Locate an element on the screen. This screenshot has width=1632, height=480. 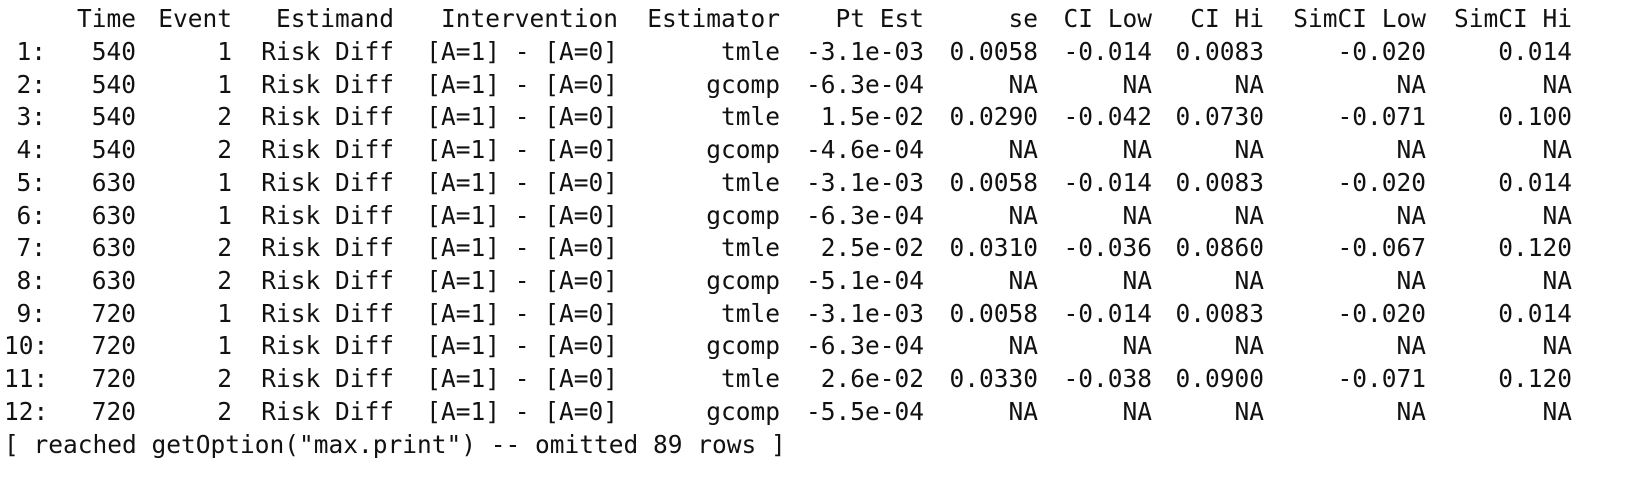
cell-pt-est: 1.5e-02 is located at coordinates (872, 117).